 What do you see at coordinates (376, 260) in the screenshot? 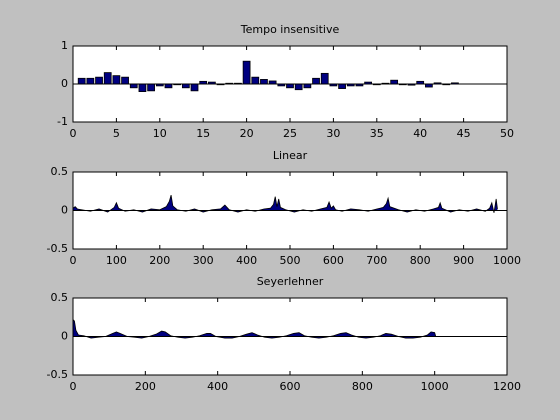
I see `x-tick-label: 700` at bounding box center [376, 260].